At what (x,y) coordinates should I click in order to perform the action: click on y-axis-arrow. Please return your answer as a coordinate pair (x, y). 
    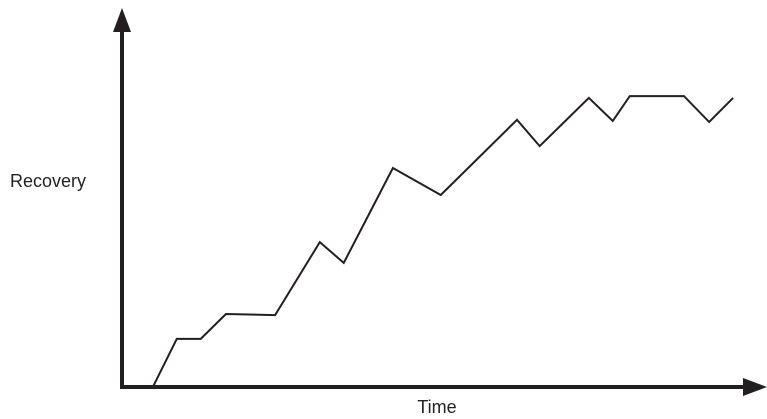
    Looking at the image, I should click on (122, 20).